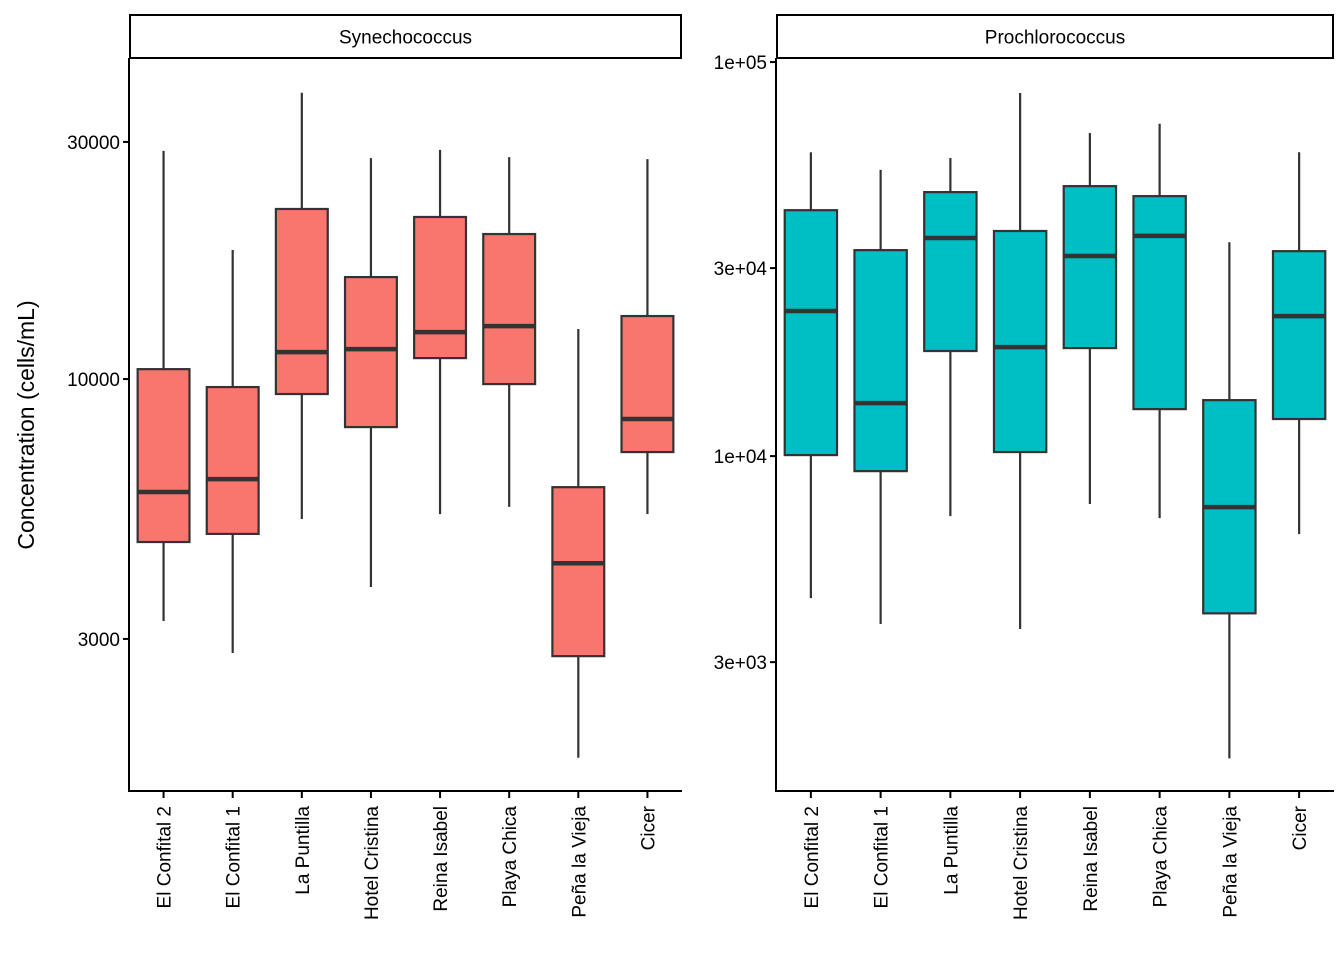 This screenshot has width=1344, height=965. I want to click on facet-strip-label: Synechococcus, so click(405, 38).